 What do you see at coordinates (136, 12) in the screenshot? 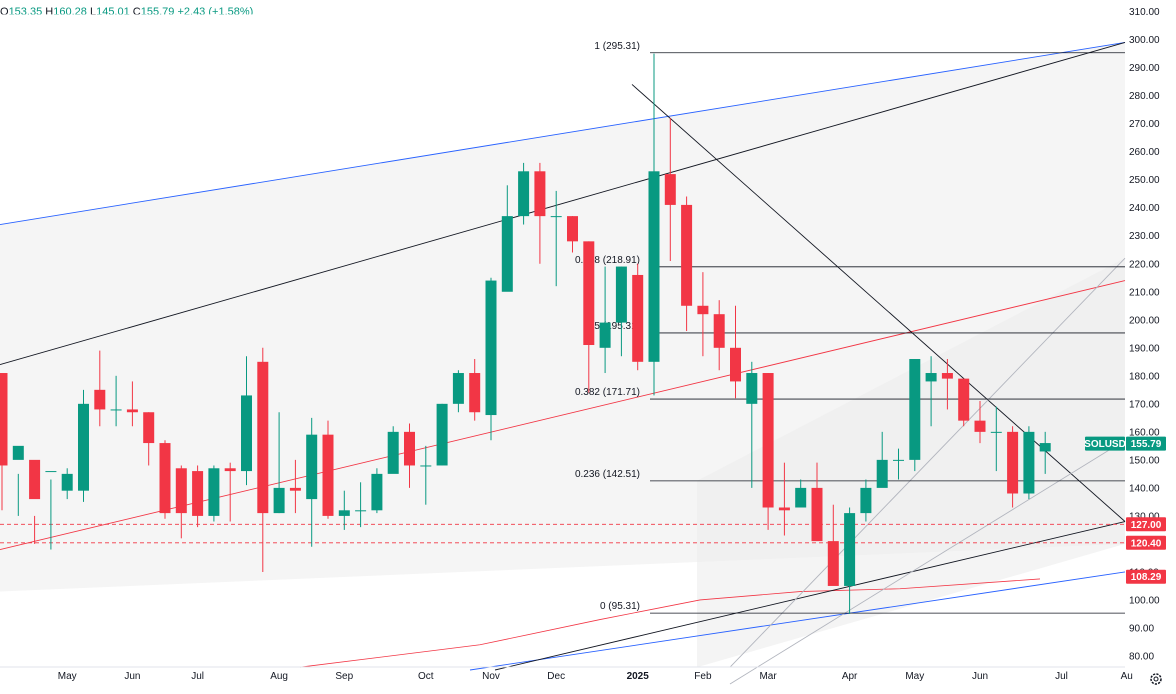
I see `close-key: C` at bounding box center [136, 12].